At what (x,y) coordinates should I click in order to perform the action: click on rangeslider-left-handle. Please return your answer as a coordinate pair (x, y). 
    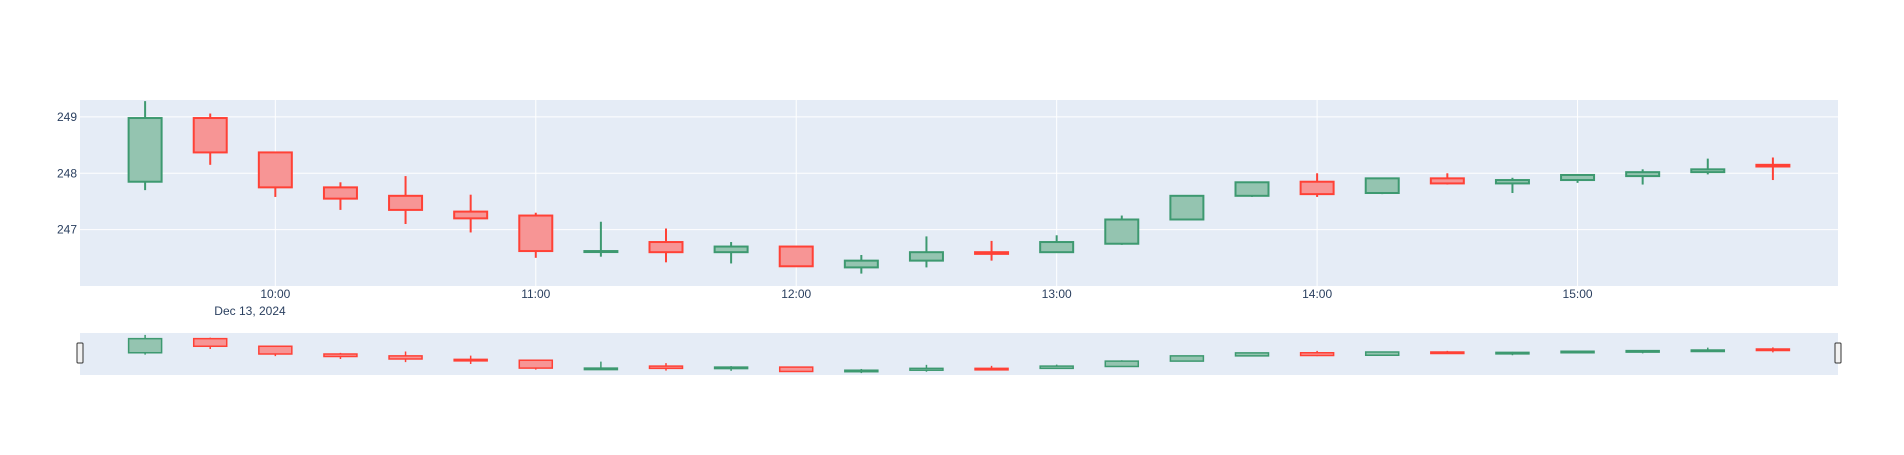
    Looking at the image, I should click on (80, 353).